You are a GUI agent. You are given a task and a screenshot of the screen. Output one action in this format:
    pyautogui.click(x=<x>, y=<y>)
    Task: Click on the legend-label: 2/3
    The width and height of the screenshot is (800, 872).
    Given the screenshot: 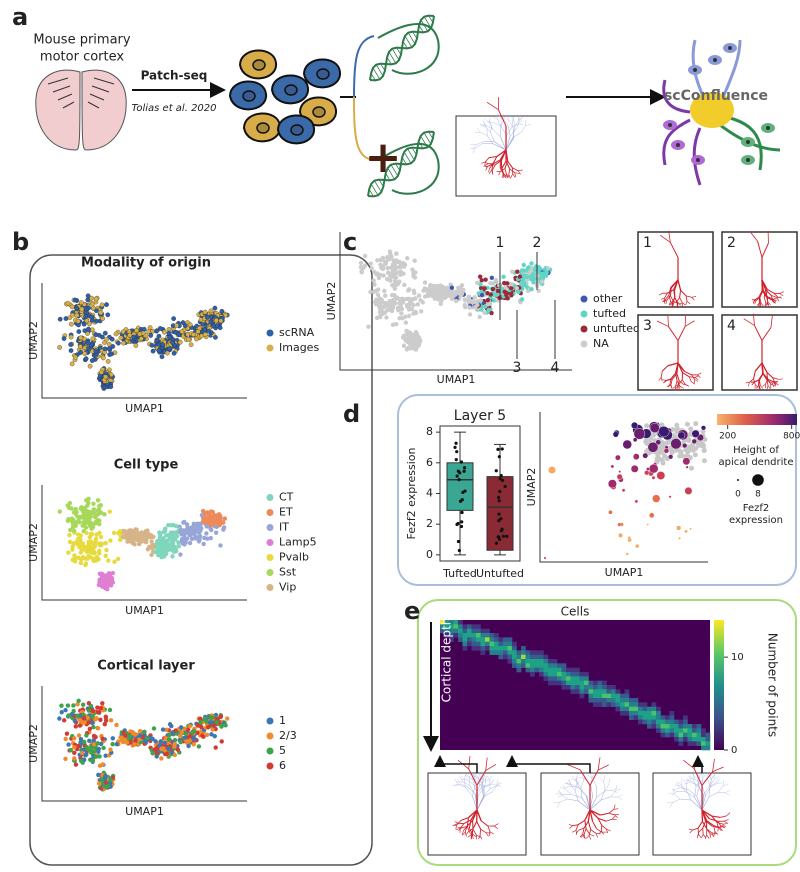 What is the action you would take?
    pyautogui.click(x=288, y=735)
    